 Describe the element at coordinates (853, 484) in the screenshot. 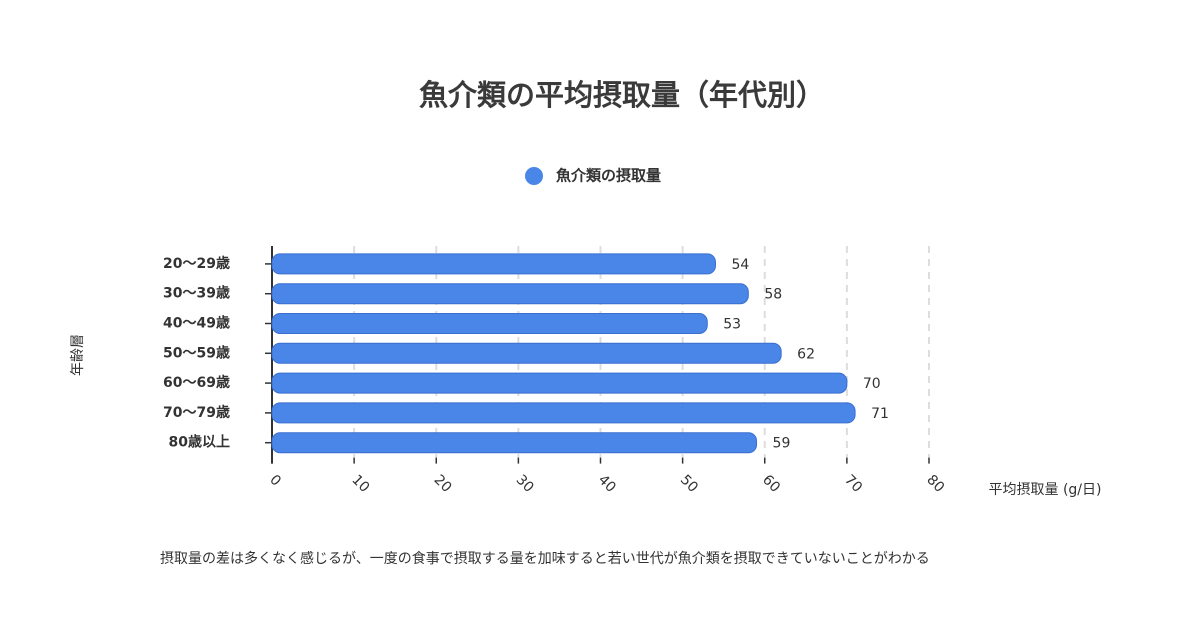

I see `x-tick-label: 70` at that location.